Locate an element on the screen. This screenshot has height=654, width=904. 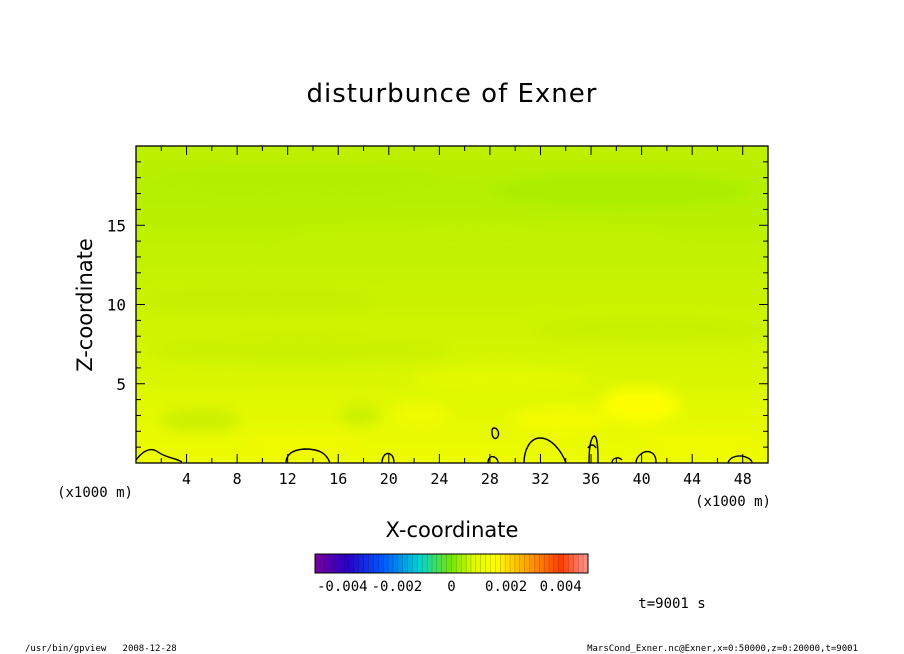
contour-lines is located at coordinates (444, 445).